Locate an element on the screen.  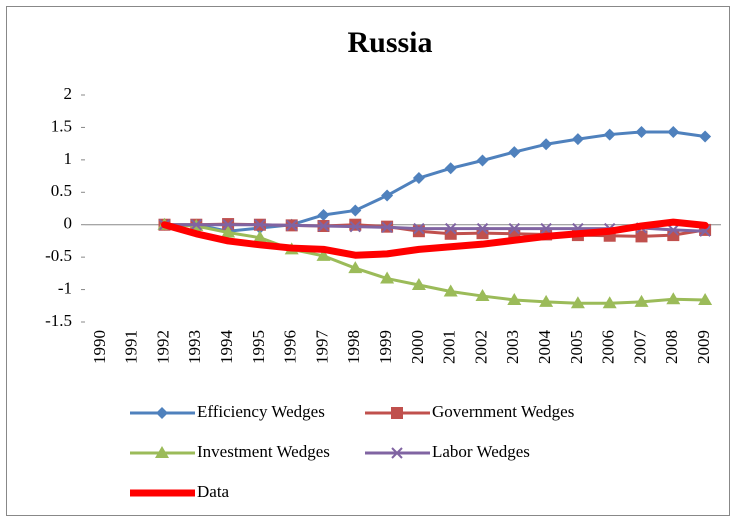
x-tick-label: 2006 is located at coordinates (608, 347).